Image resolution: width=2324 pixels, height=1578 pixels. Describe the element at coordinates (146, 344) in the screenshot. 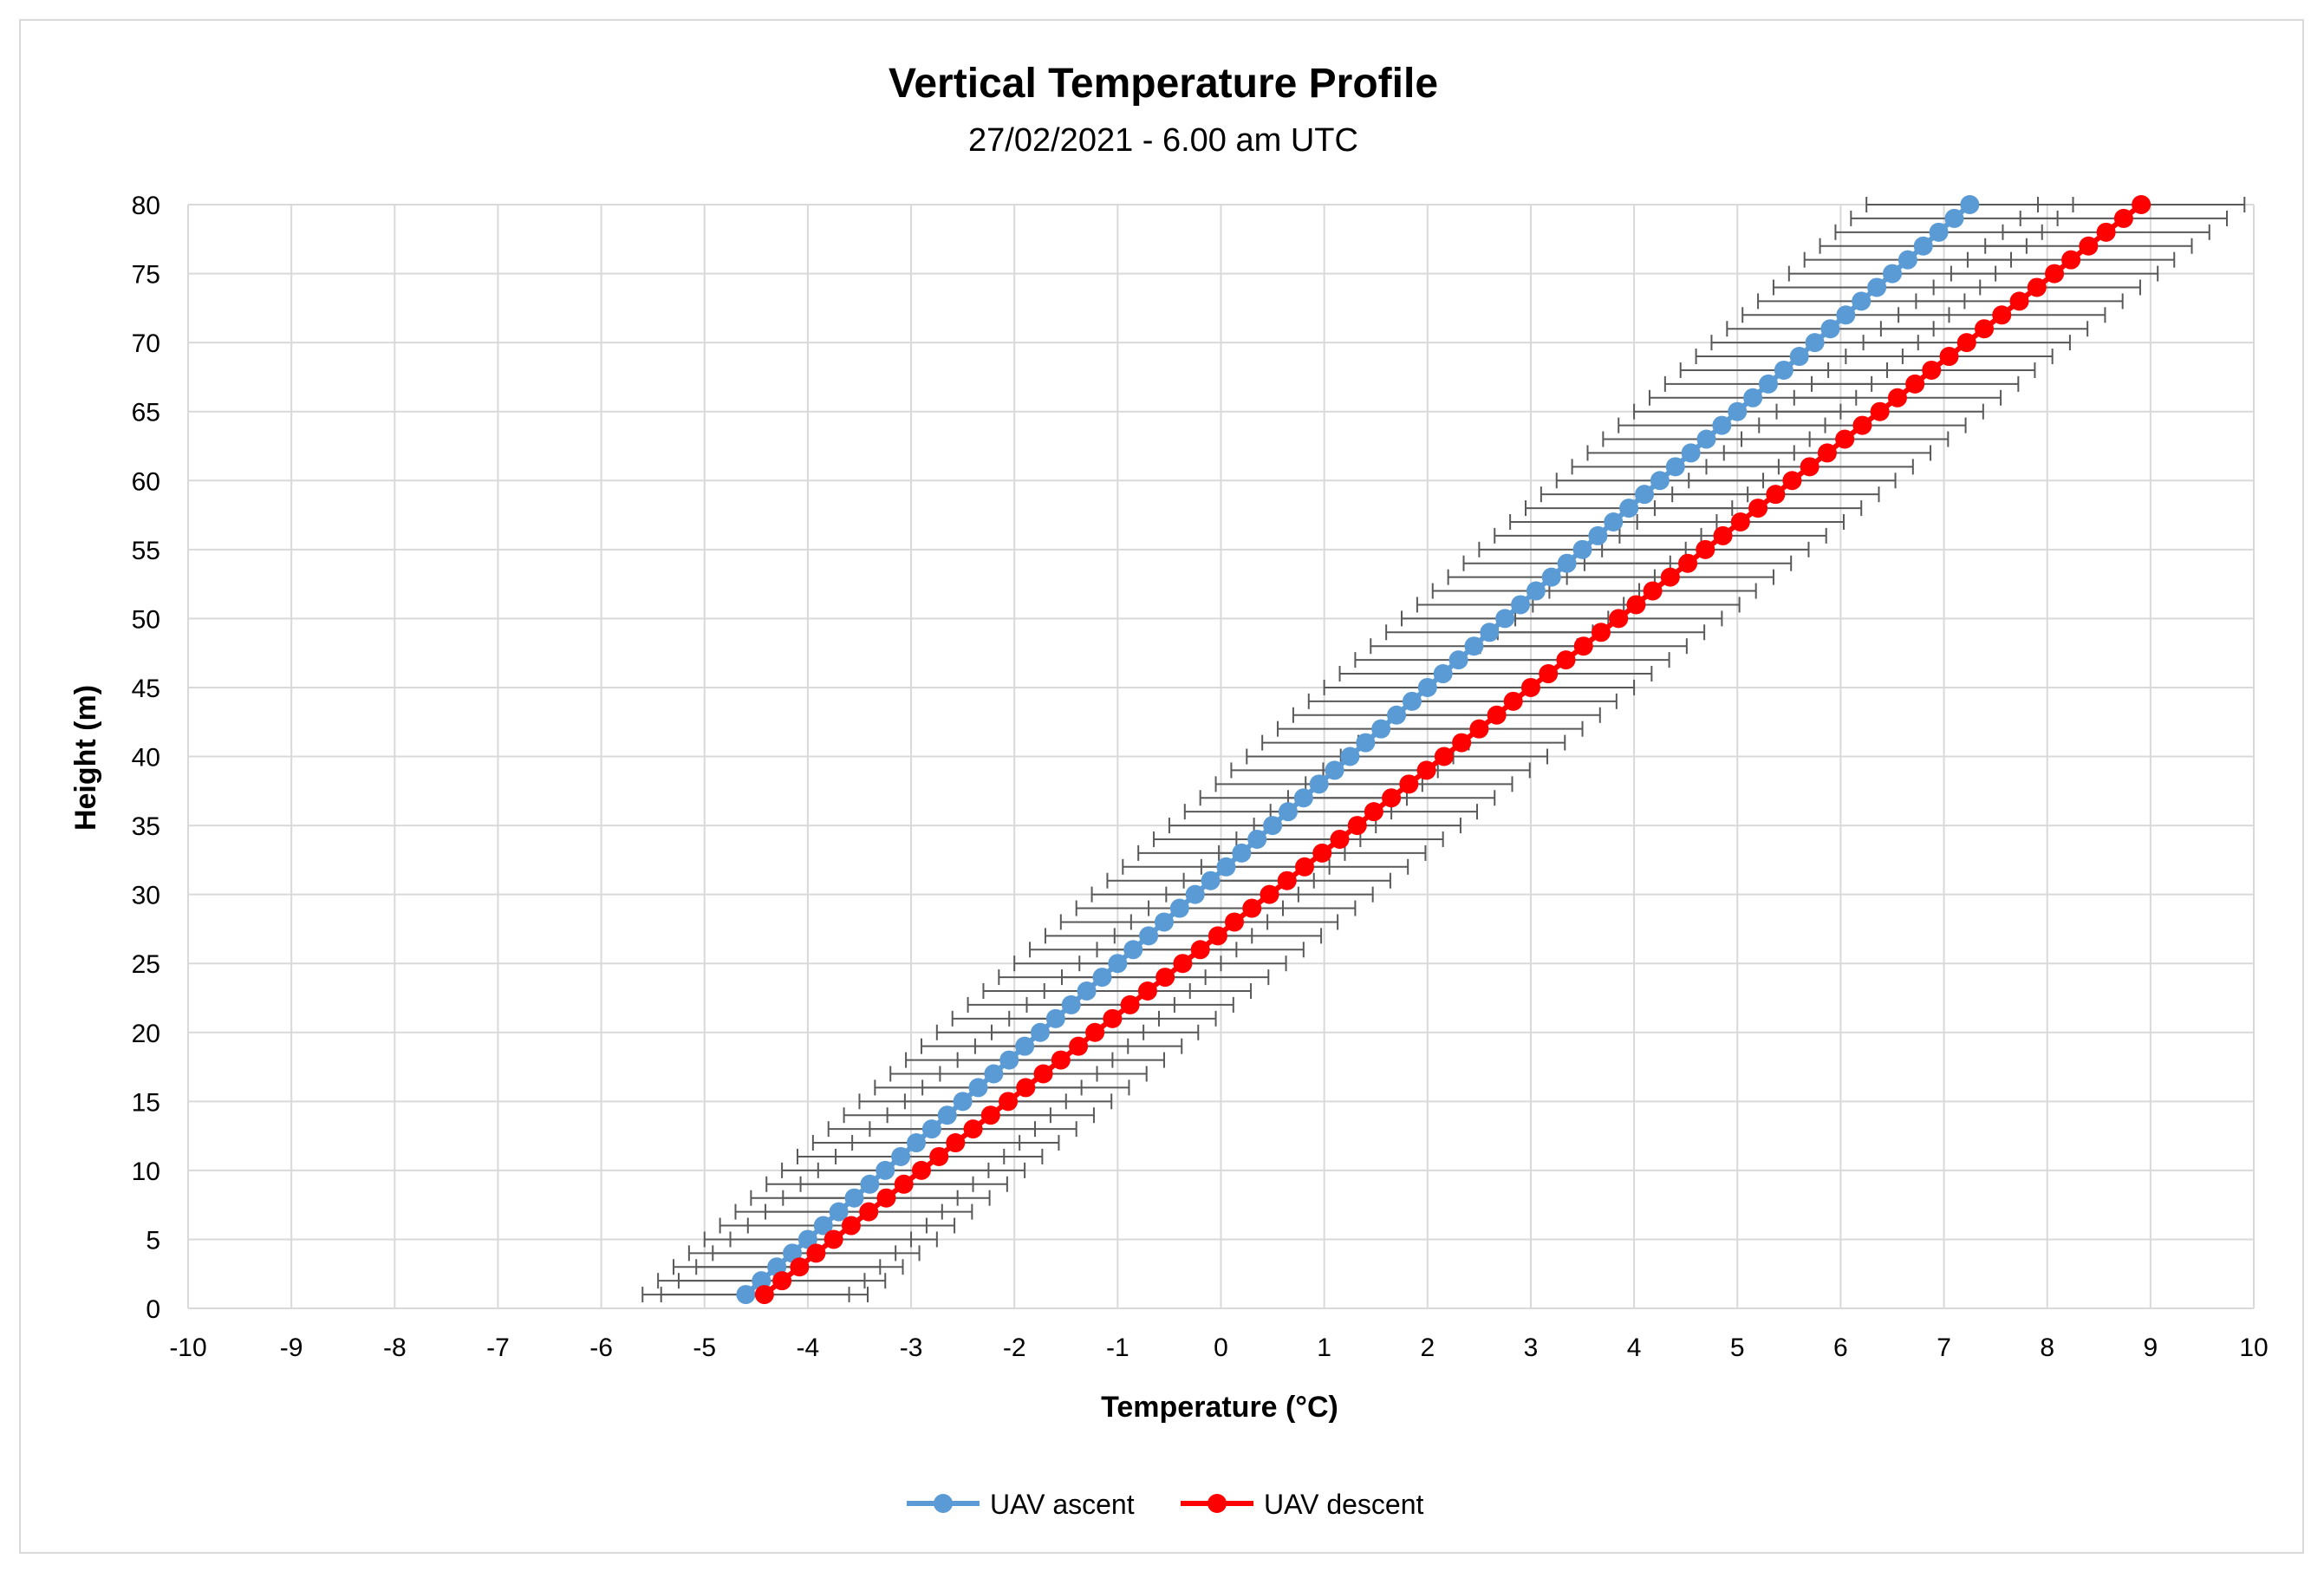

I see `y-tick-label: 70` at that location.